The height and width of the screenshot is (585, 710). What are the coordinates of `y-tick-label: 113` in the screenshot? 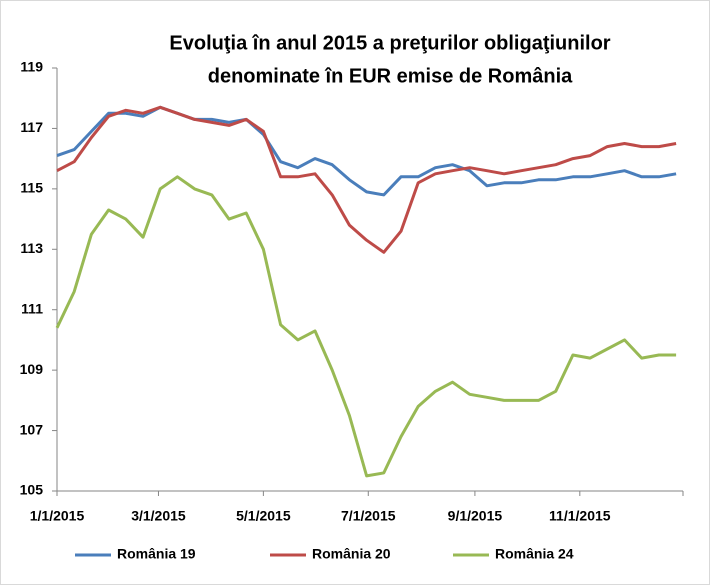 It's located at (31, 248).